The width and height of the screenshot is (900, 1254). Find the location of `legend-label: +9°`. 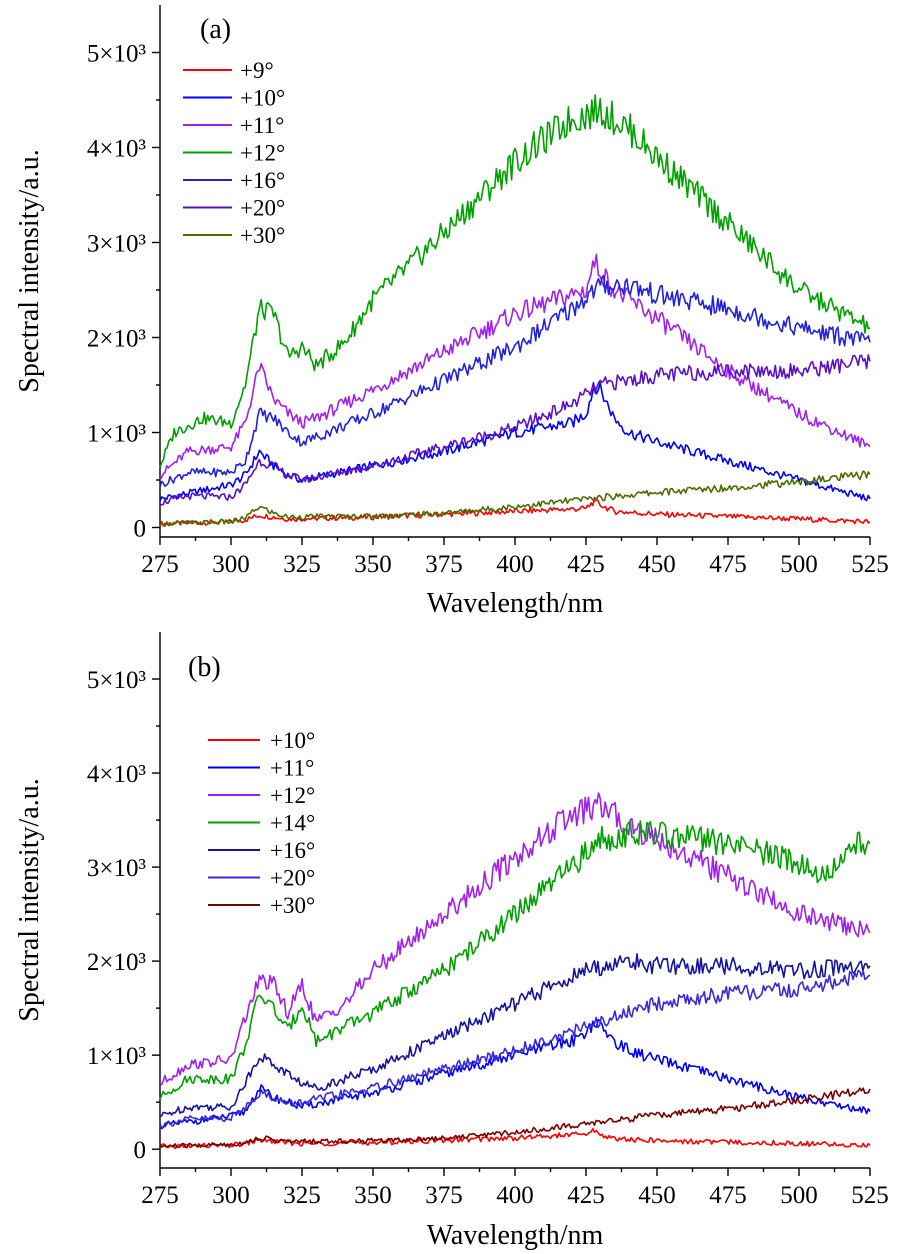

legend-label: +9° is located at coordinates (257, 70).